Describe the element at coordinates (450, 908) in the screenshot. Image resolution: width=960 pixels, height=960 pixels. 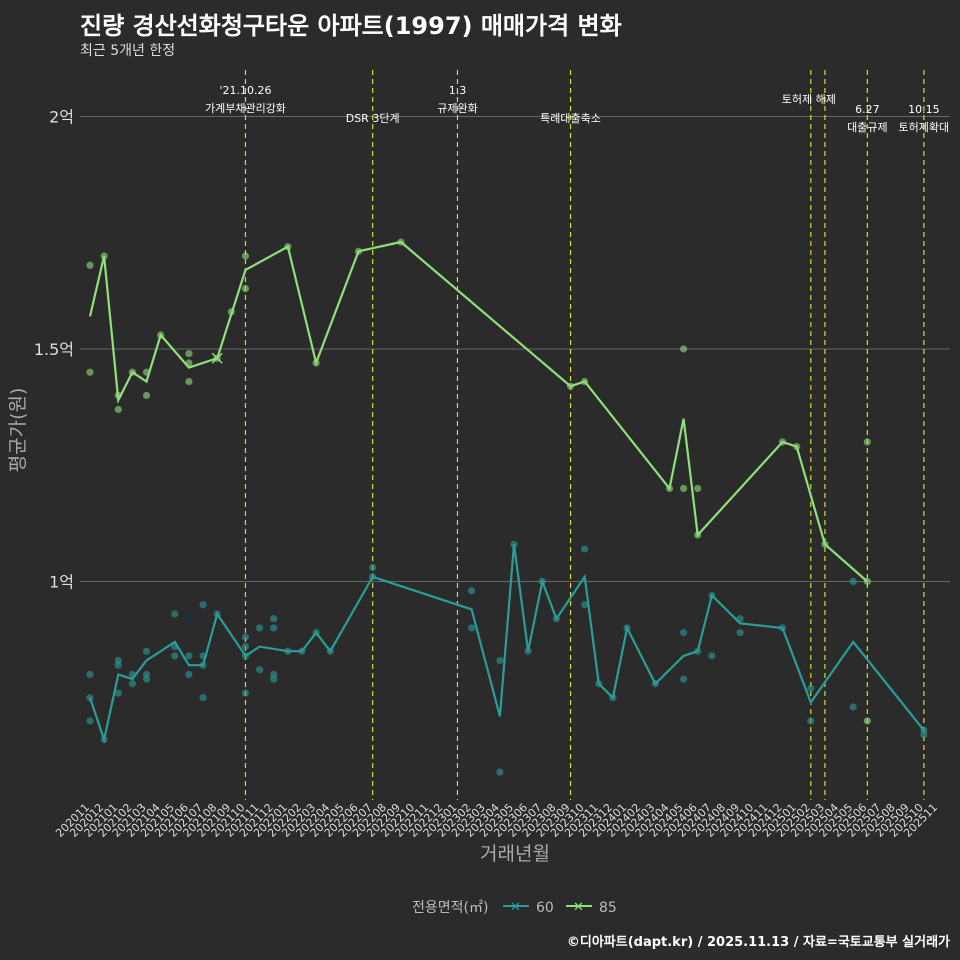
I see `legend-title: 전용면적(㎡)` at that location.